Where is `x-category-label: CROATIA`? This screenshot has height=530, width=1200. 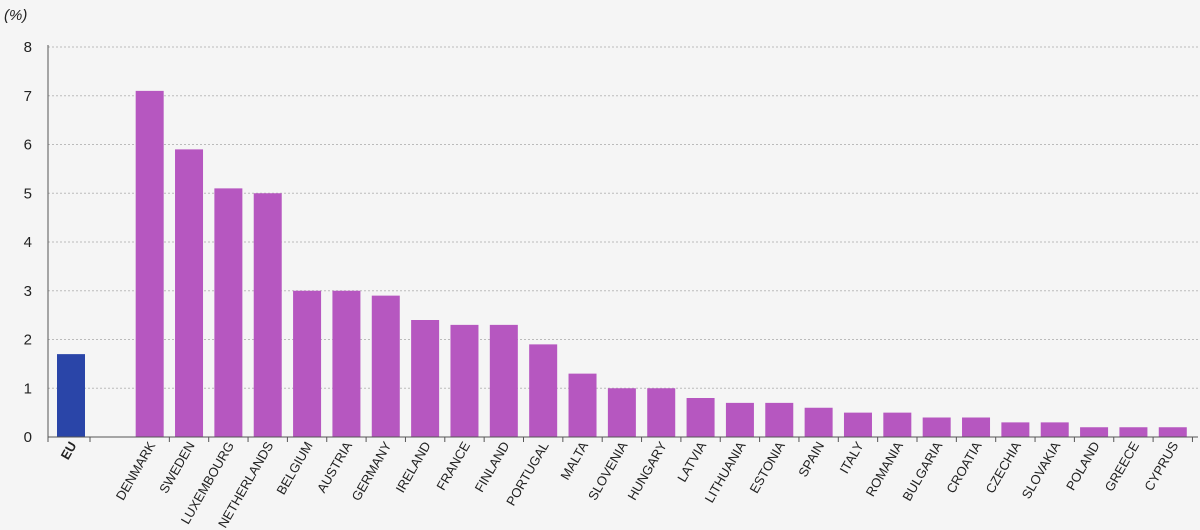 x-category-label: CROATIA is located at coordinates (964, 467).